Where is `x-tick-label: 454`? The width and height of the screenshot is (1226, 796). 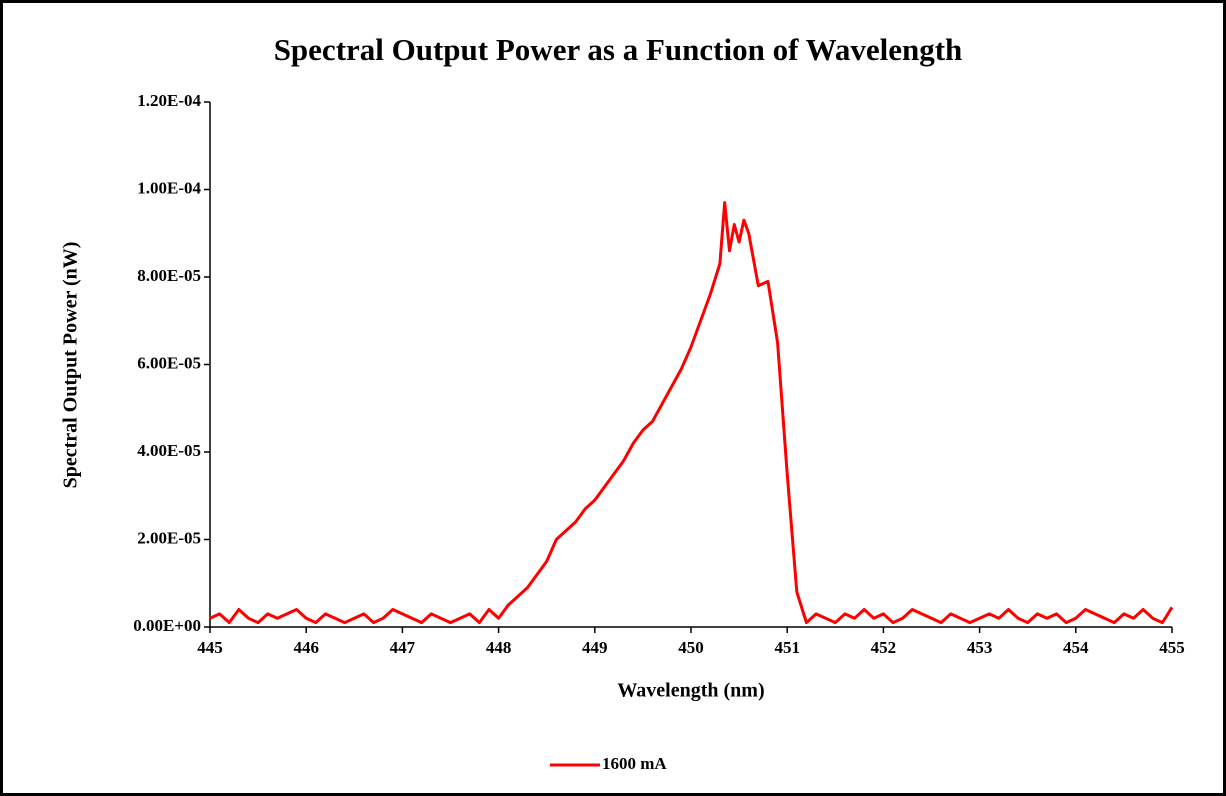 x-tick-label: 454 is located at coordinates (1076, 647).